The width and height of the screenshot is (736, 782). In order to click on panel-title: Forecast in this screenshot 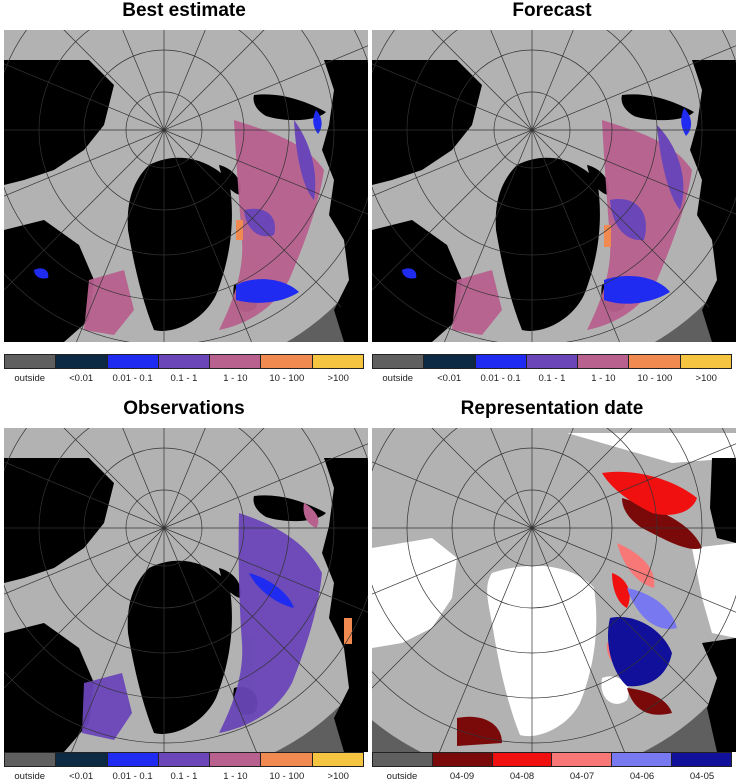, I will do `click(552, 10)`.